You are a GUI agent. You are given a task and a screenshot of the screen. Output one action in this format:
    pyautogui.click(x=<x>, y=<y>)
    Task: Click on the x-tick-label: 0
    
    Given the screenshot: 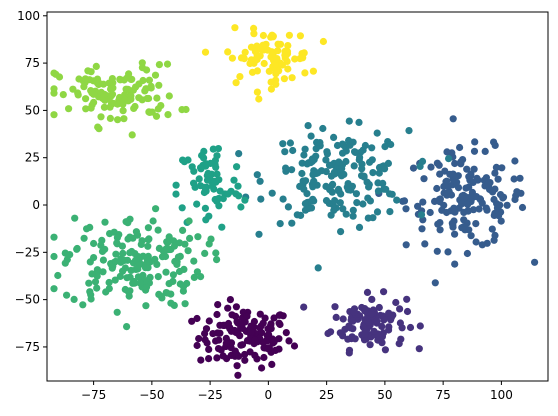 What is the action you would take?
    pyautogui.click(x=269, y=395)
    